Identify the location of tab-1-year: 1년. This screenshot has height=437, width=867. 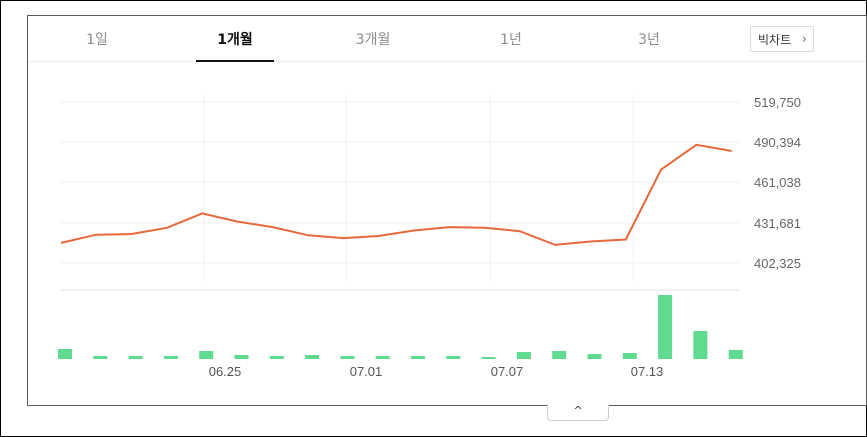
(511, 40).